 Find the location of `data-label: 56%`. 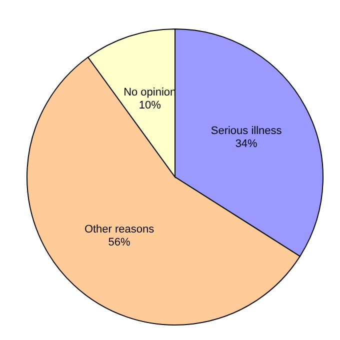

data-label: 56% is located at coordinates (119, 242).